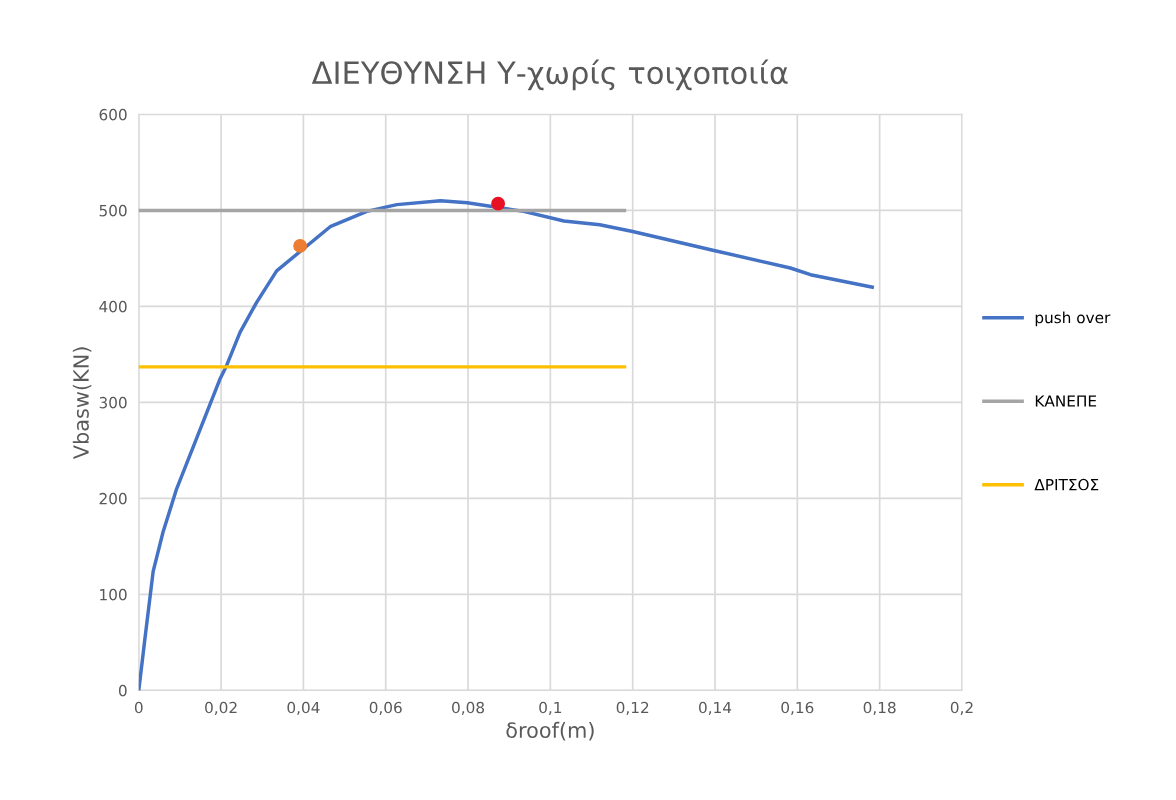  I want to click on y-tick-label: 500, so click(113, 210).